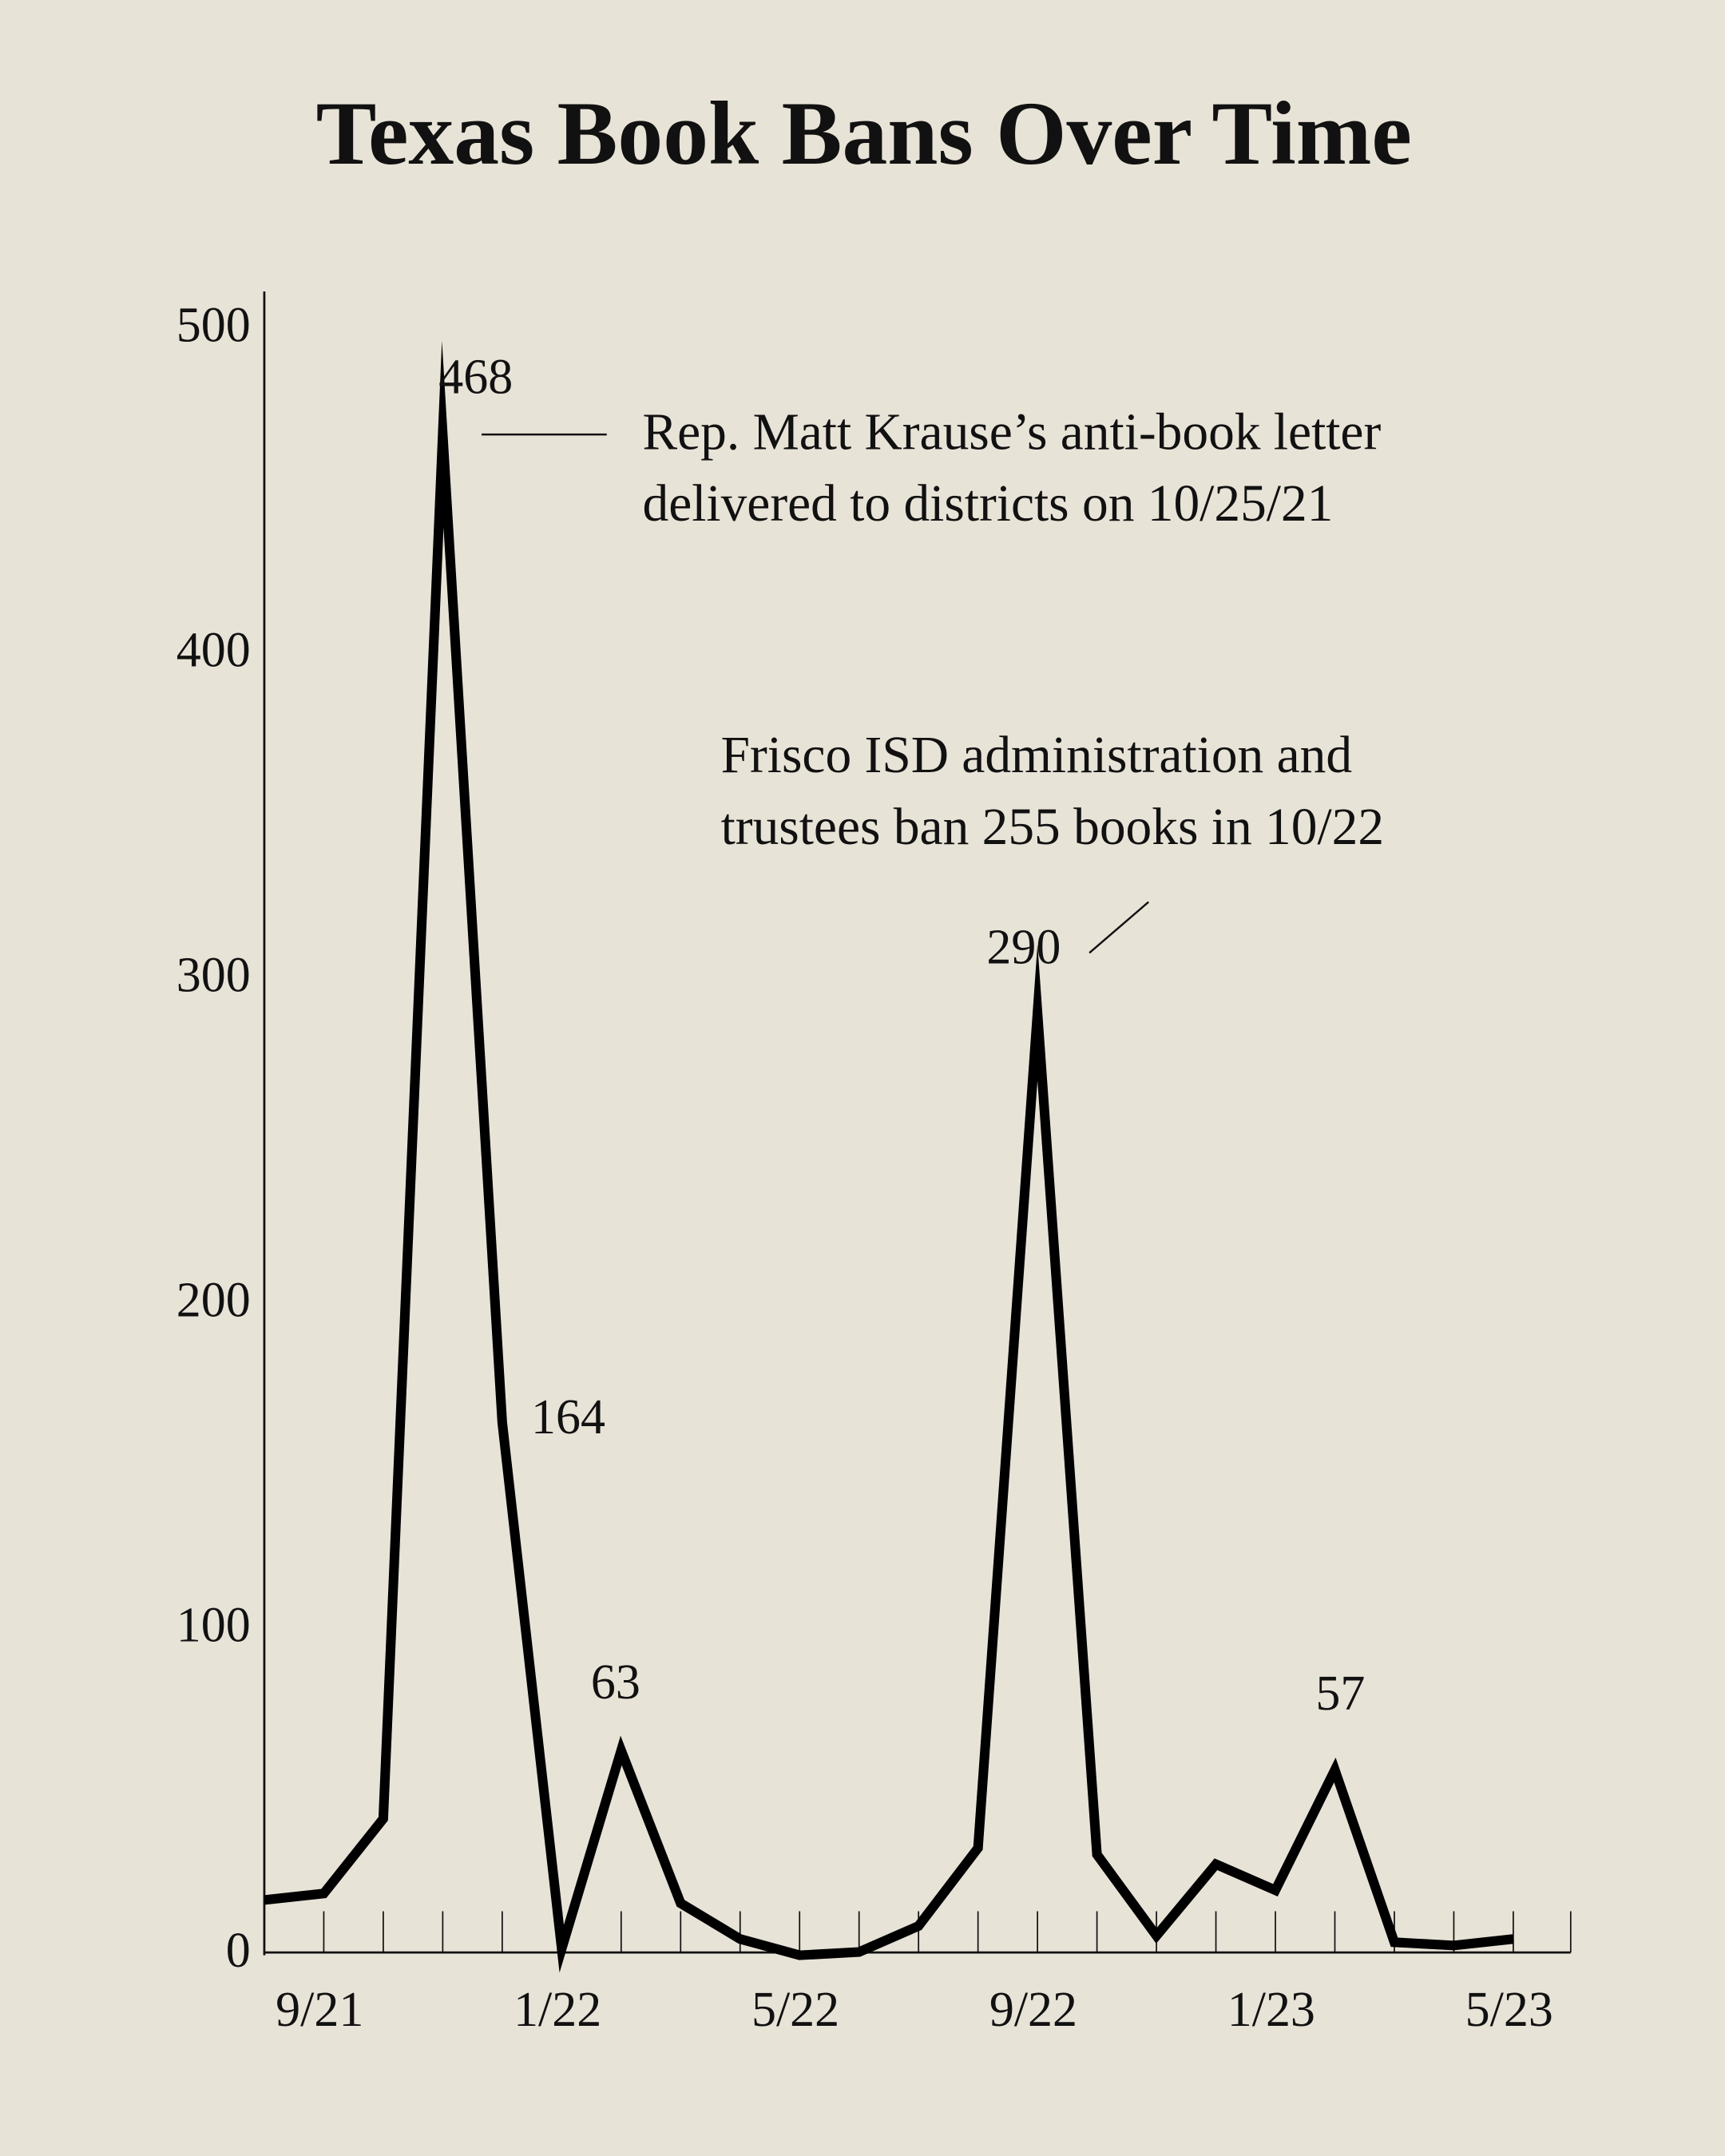 This screenshot has height=2156, width=1725. What do you see at coordinates (1340, 1694) in the screenshot?
I see `data-label: 57` at bounding box center [1340, 1694].